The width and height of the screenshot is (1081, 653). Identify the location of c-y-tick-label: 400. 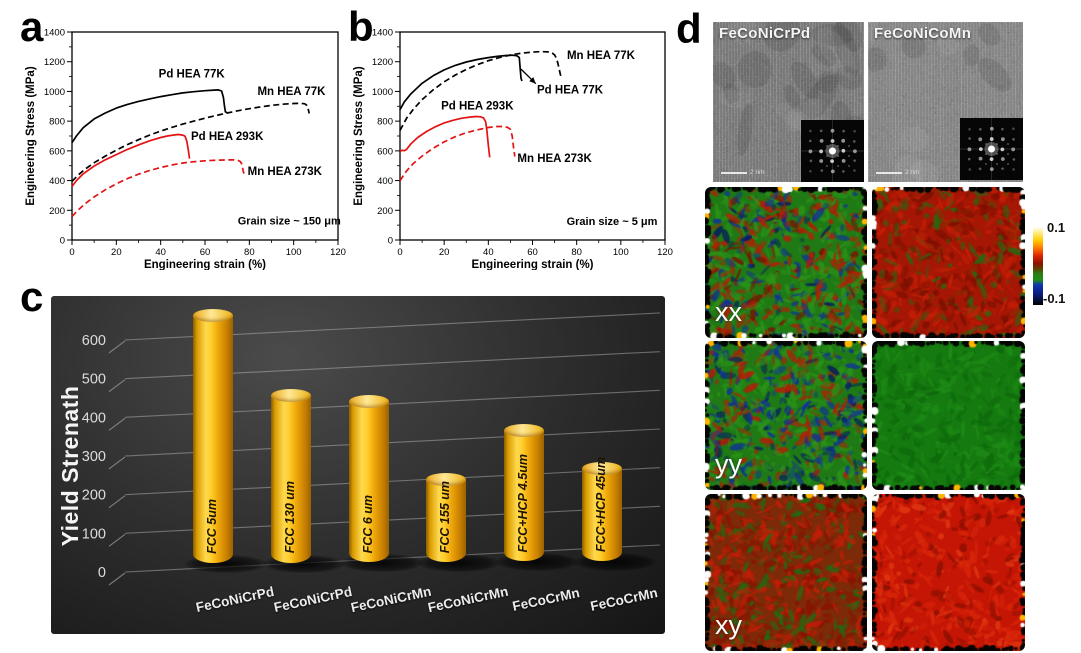
(94, 418).